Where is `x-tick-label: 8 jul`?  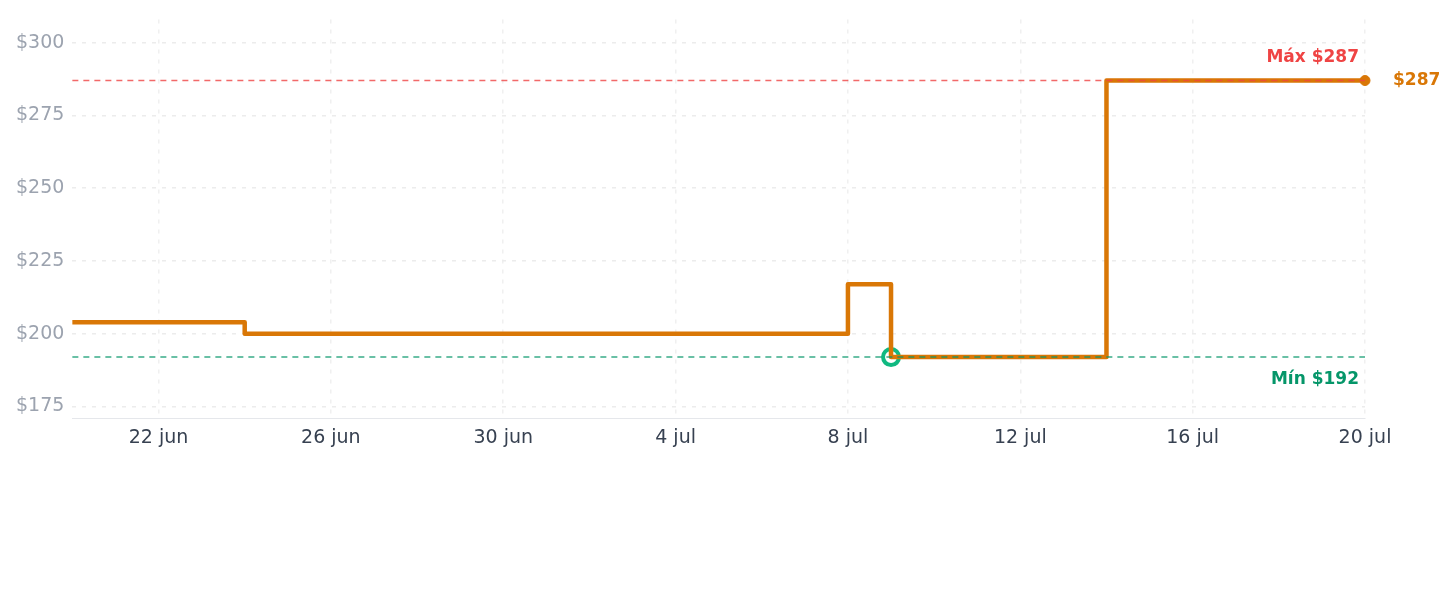 x-tick-label: 8 jul is located at coordinates (848, 435).